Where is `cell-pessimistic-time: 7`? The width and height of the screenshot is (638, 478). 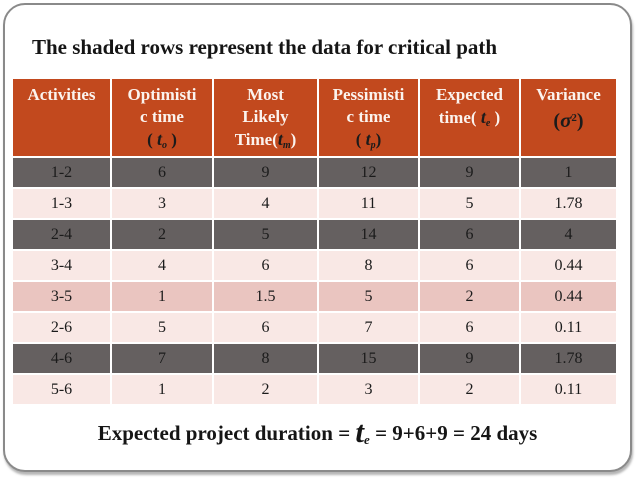 cell-pessimistic-time: 7 is located at coordinates (368, 327).